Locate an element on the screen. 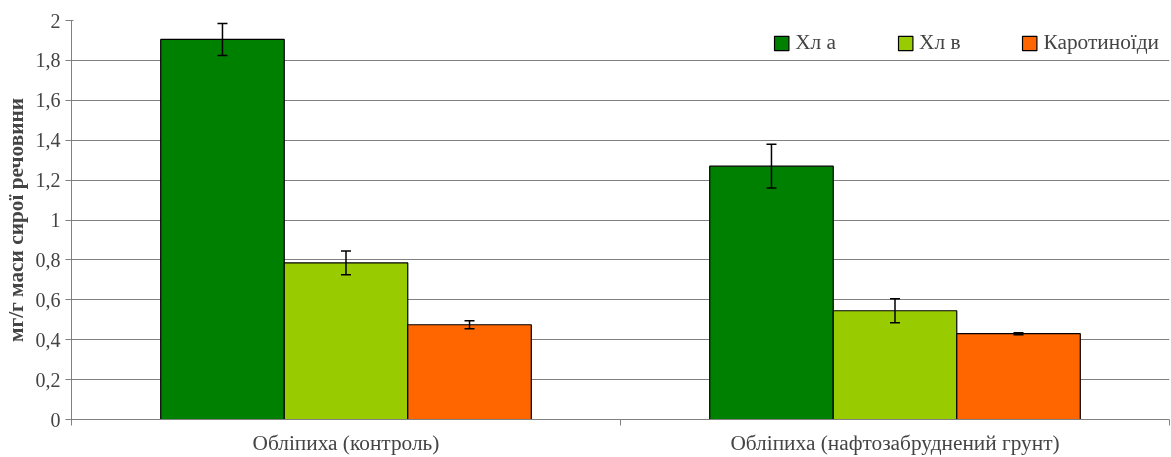 This screenshot has width=1171, height=457. y-tick-label: 1,4 is located at coordinates (48, 140).